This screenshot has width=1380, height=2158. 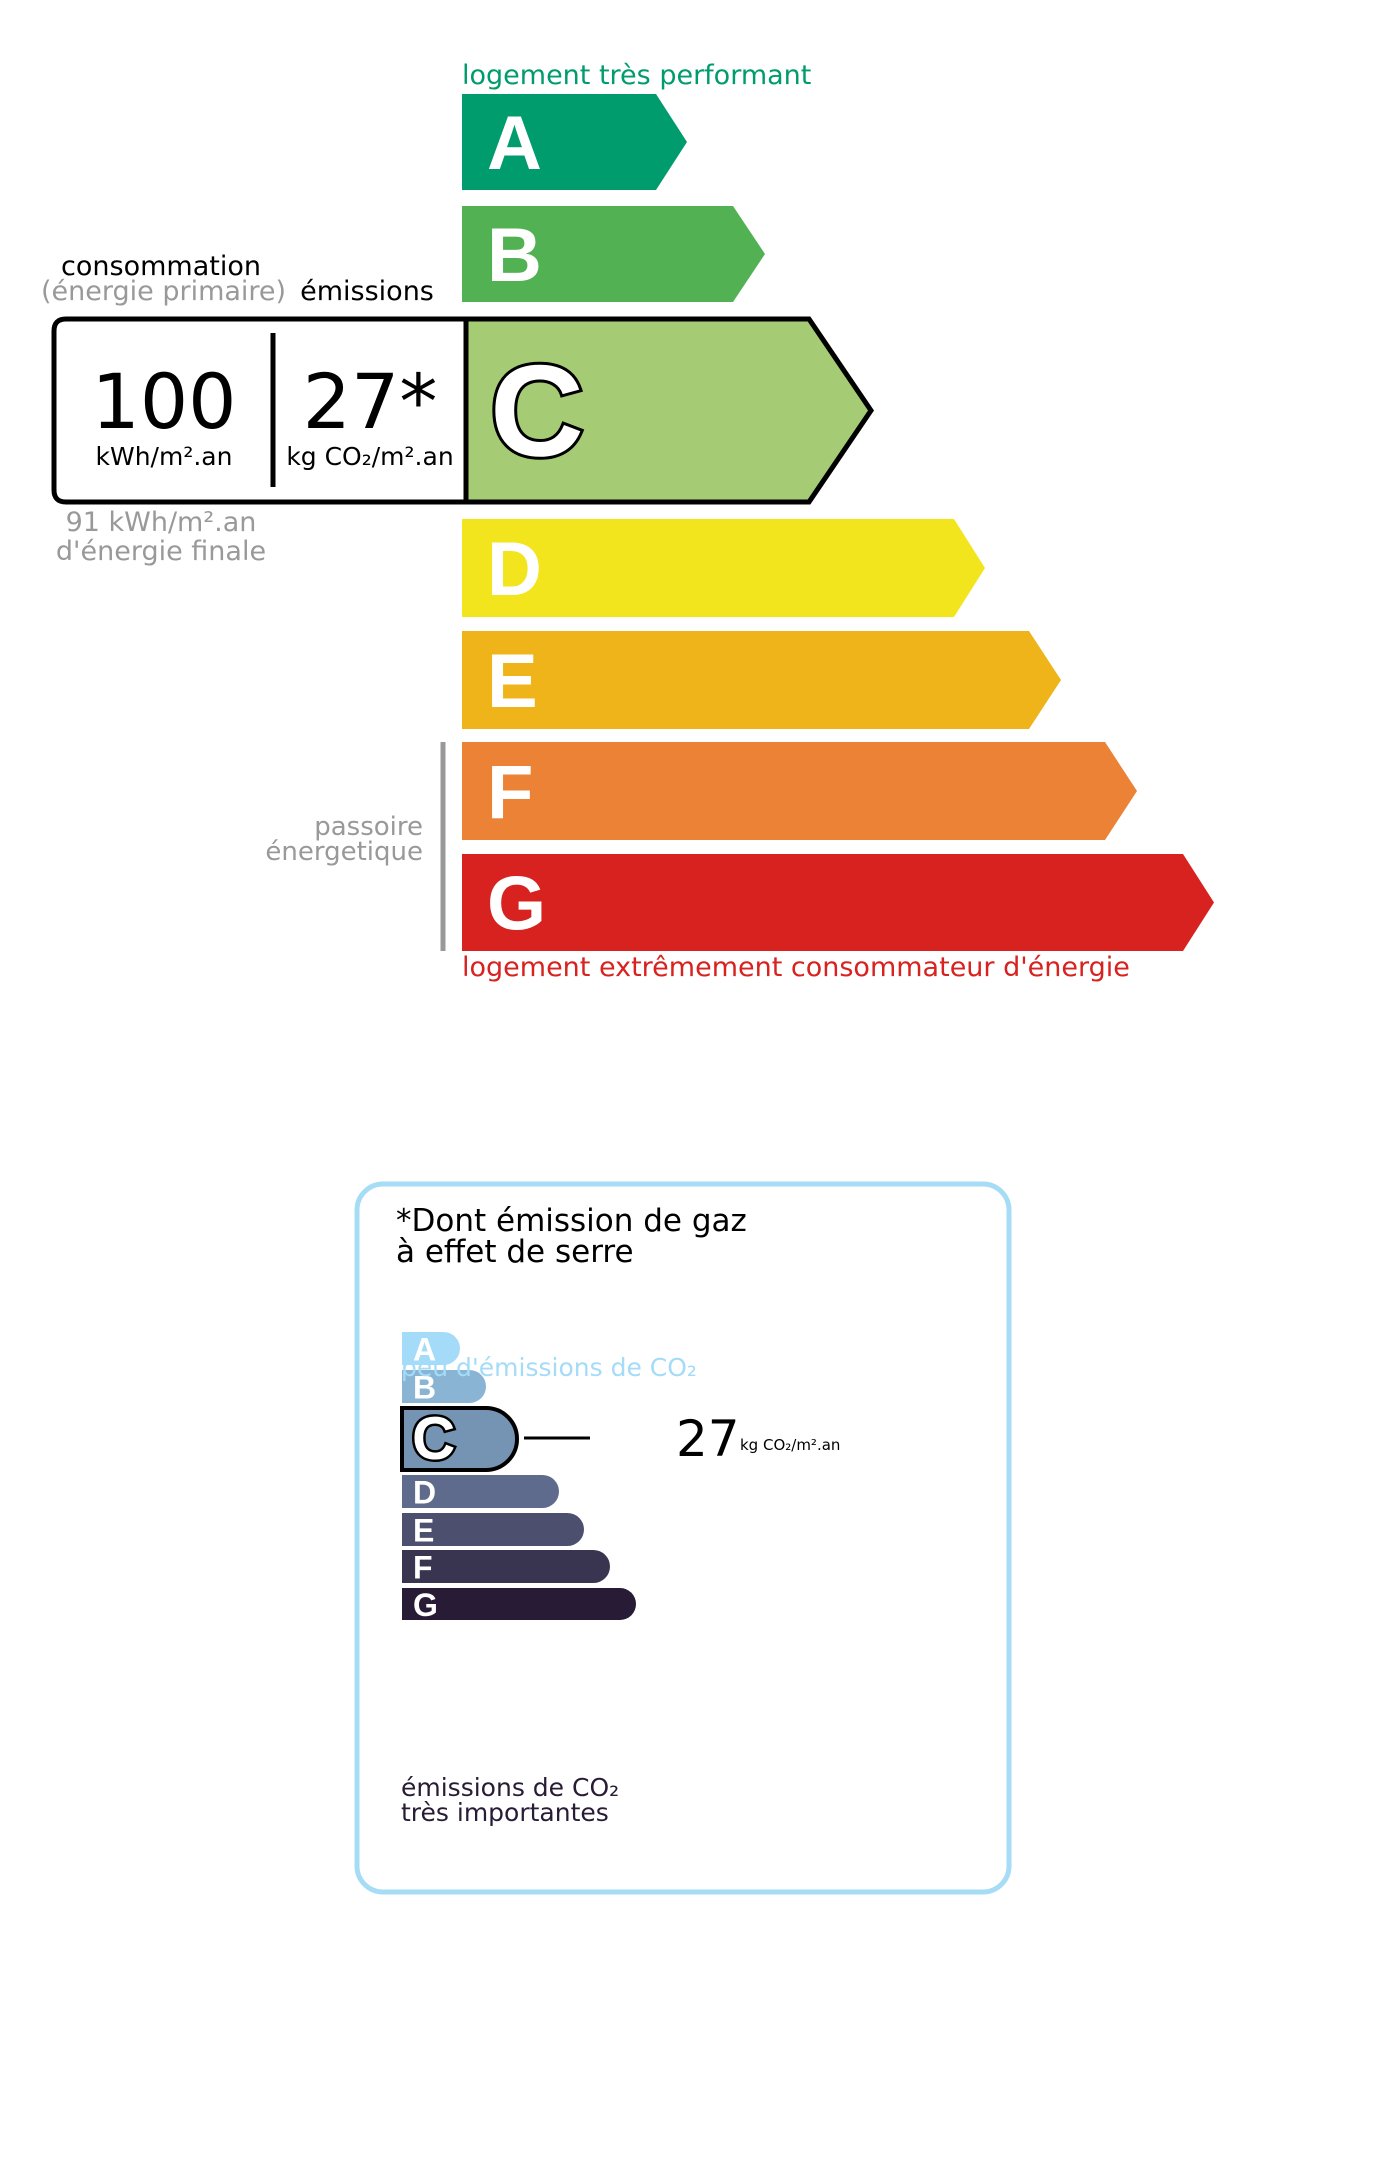 What do you see at coordinates (260, 410) in the screenshot?
I see `values-box` at bounding box center [260, 410].